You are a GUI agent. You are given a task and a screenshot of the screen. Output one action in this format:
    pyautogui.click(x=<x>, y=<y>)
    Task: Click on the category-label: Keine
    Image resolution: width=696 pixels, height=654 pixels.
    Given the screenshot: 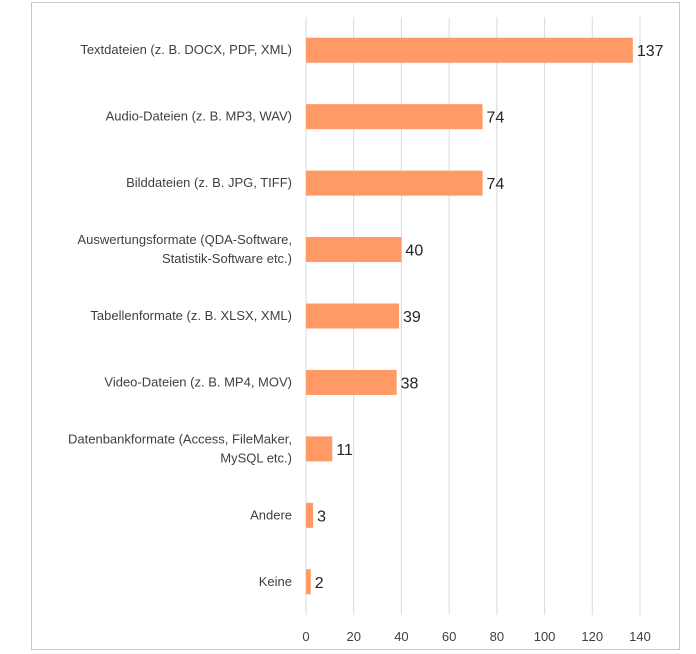 What is the action you would take?
    pyautogui.click(x=275, y=581)
    